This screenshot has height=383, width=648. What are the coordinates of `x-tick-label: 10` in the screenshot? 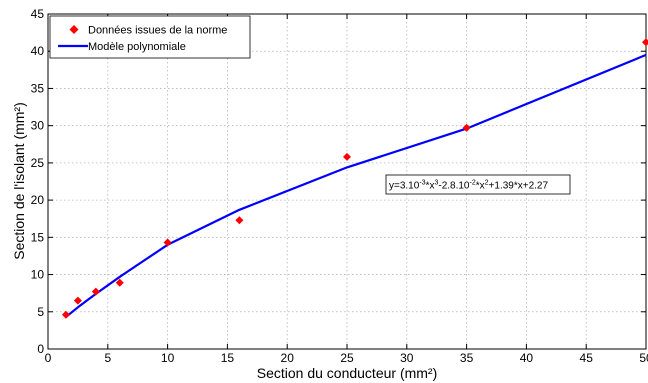 It's located at (168, 358).